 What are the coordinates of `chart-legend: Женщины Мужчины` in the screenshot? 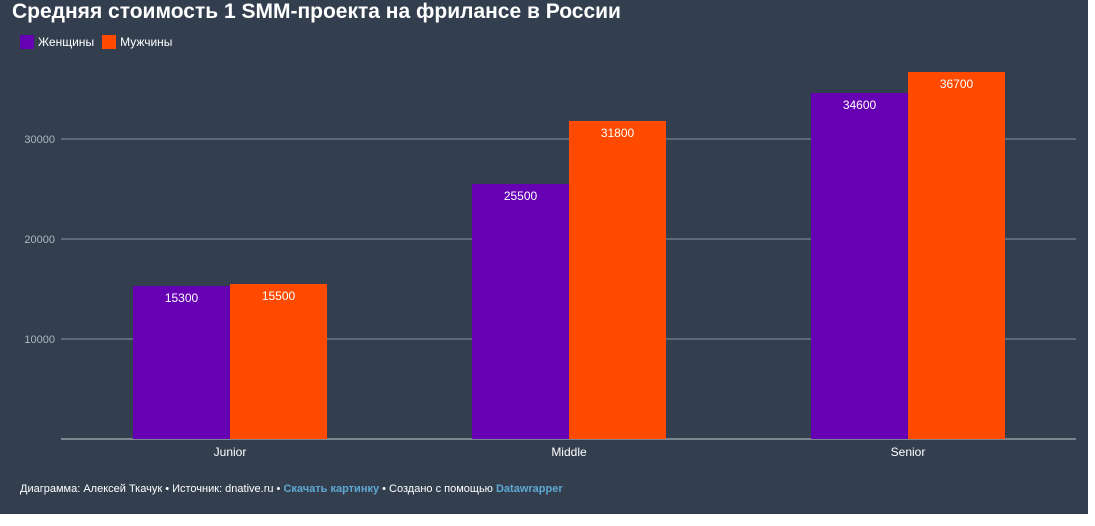 It's located at (100, 42).